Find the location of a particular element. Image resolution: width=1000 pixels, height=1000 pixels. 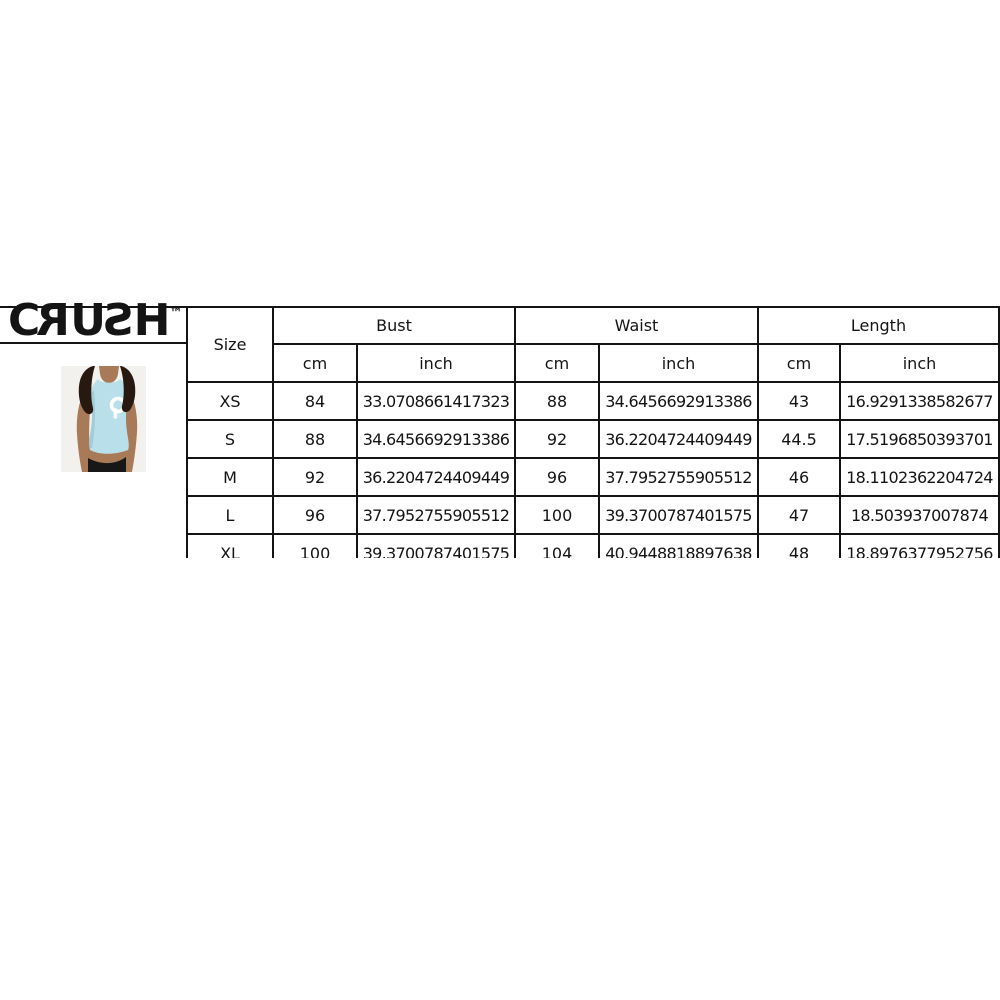

length-inch-cell: 17.5196850393701 is located at coordinates (919, 439).